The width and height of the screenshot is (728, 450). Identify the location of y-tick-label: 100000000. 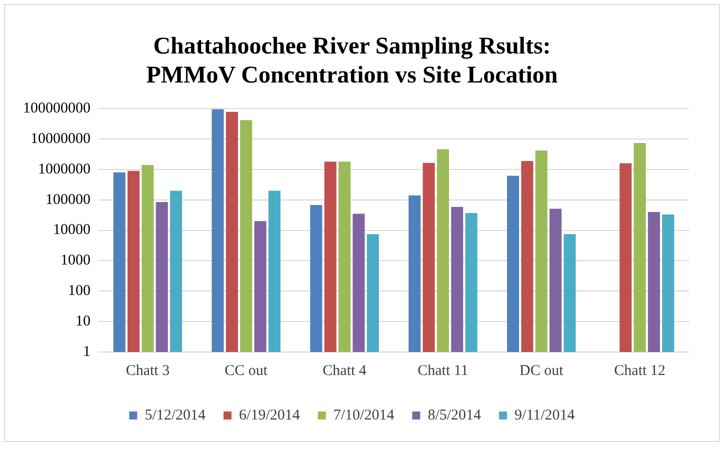
(56, 108).